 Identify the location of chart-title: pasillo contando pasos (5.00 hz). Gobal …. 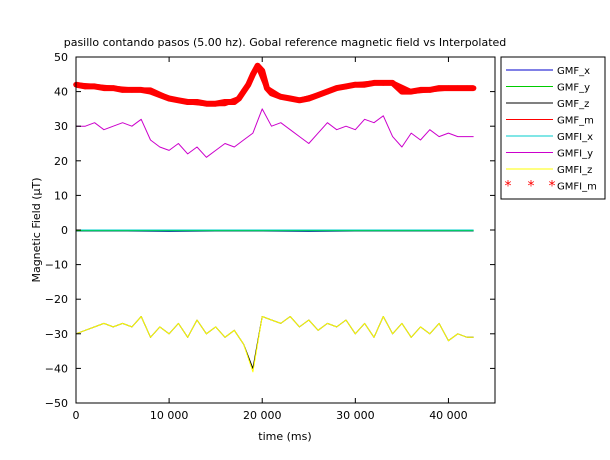
(285, 42).